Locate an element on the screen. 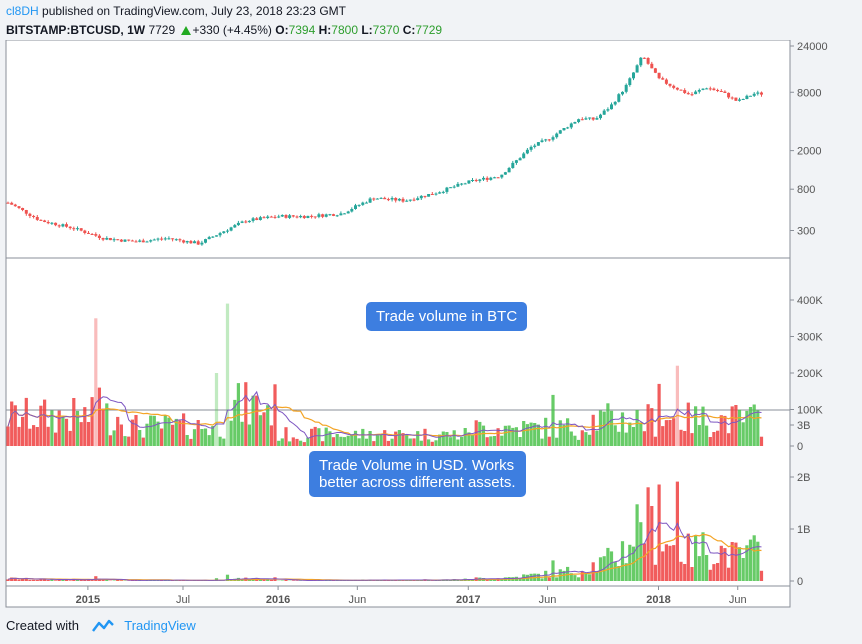 The width and height of the screenshot is (862, 644). open-label: O: is located at coordinates (282, 30).